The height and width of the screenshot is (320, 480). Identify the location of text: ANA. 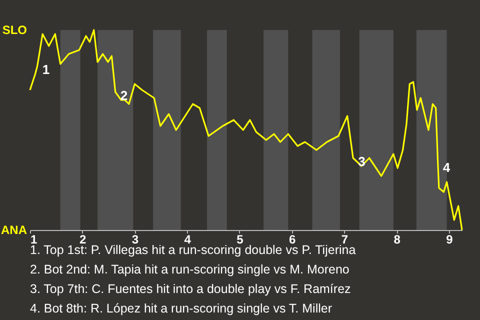
(14, 230).